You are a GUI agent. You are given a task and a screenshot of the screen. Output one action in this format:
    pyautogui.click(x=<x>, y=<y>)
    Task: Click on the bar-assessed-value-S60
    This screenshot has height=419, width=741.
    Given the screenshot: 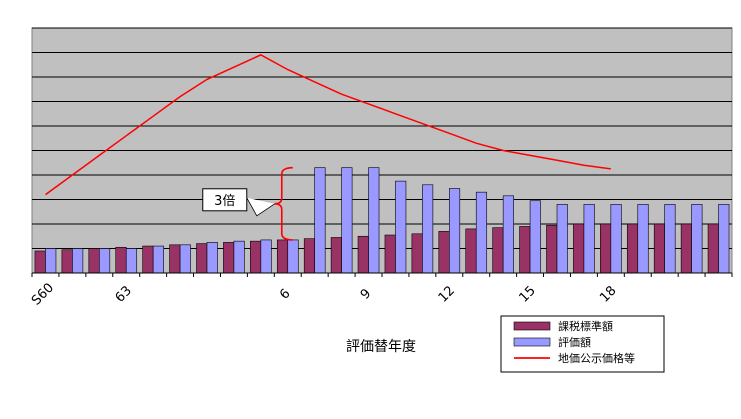 What is the action you would take?
    pyautogui.click(x=51, y=261)
    